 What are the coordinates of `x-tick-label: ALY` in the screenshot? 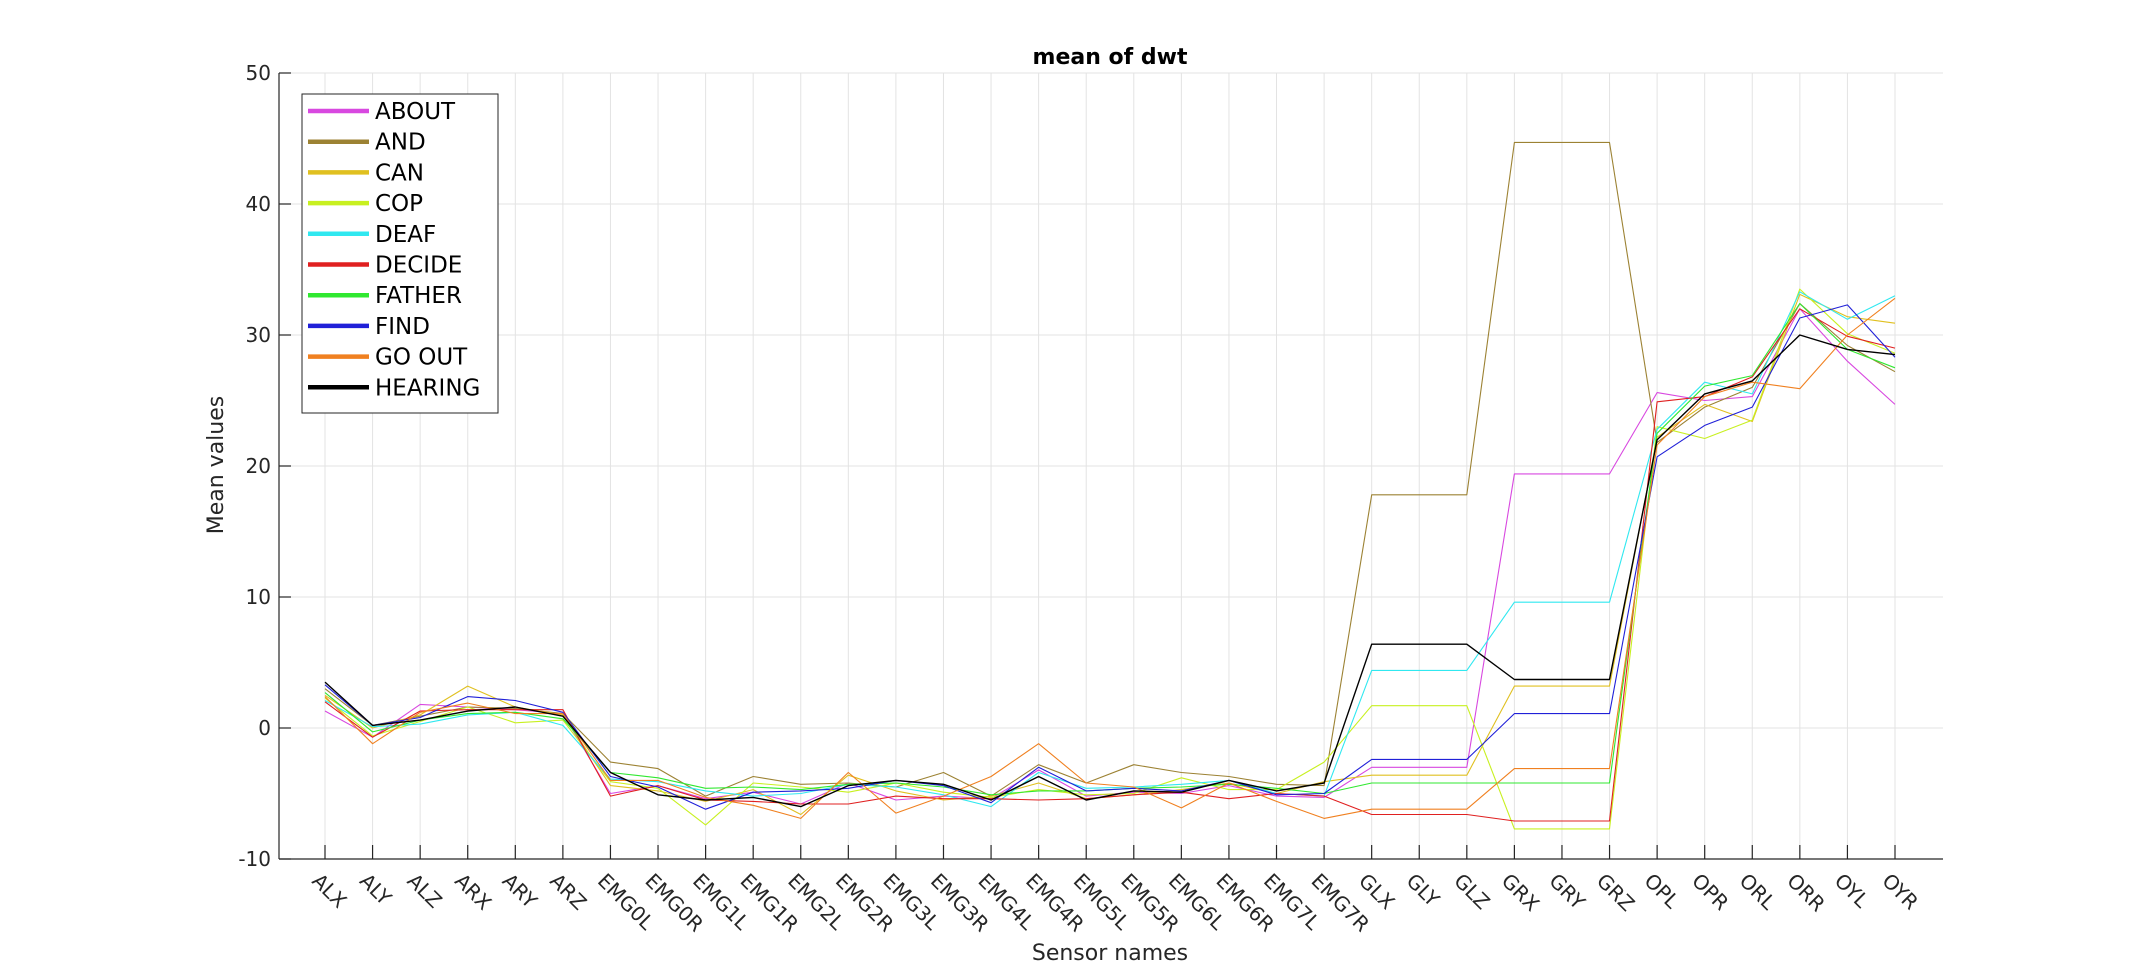 It's located at (376, 890).